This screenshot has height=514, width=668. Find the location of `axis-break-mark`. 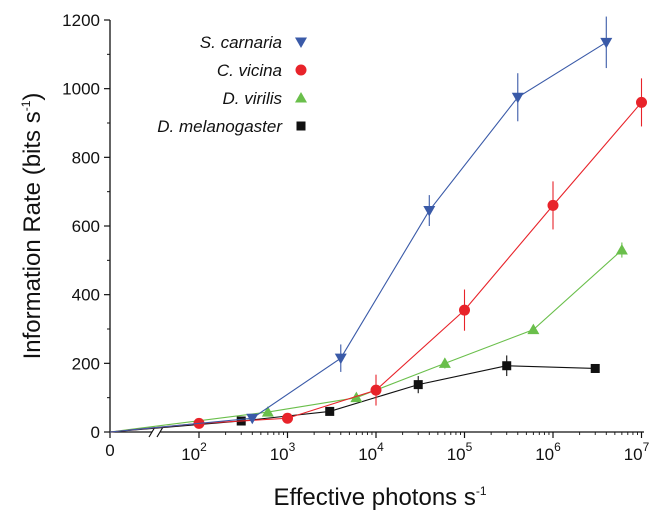

axis-break-mark is located at coordinates (160, 432).